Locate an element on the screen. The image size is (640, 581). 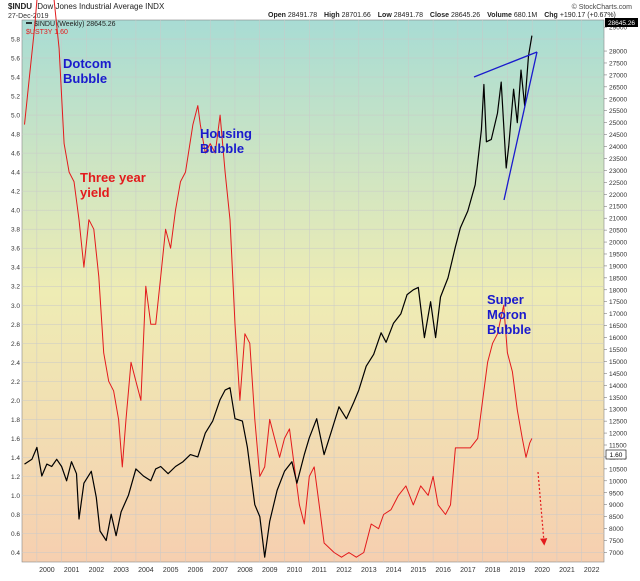
annotation-three-year-line2: yield is located at coordinates (95, 192).